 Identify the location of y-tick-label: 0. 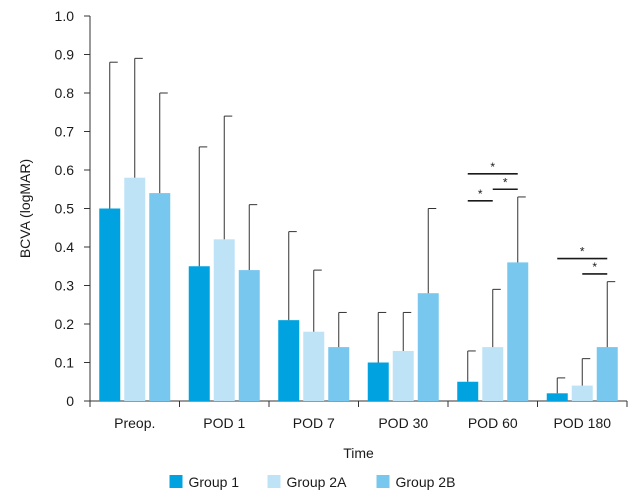
(70, 401).